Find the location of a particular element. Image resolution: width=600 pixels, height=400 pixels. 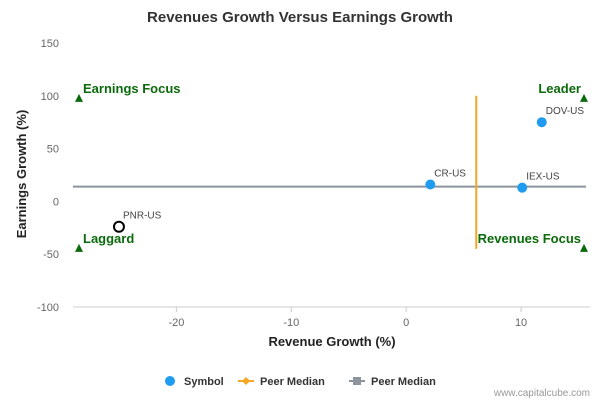

y-tick-label: -50 is located at coordinates (51, 255).